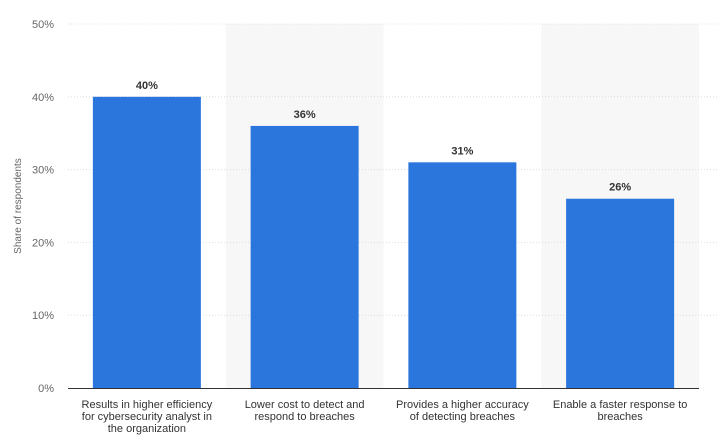 Image resolution: width=722 pixels, height=440 pixels. I want to click on x-category-label-line: Results in higher efficiency, so click(147, 405).